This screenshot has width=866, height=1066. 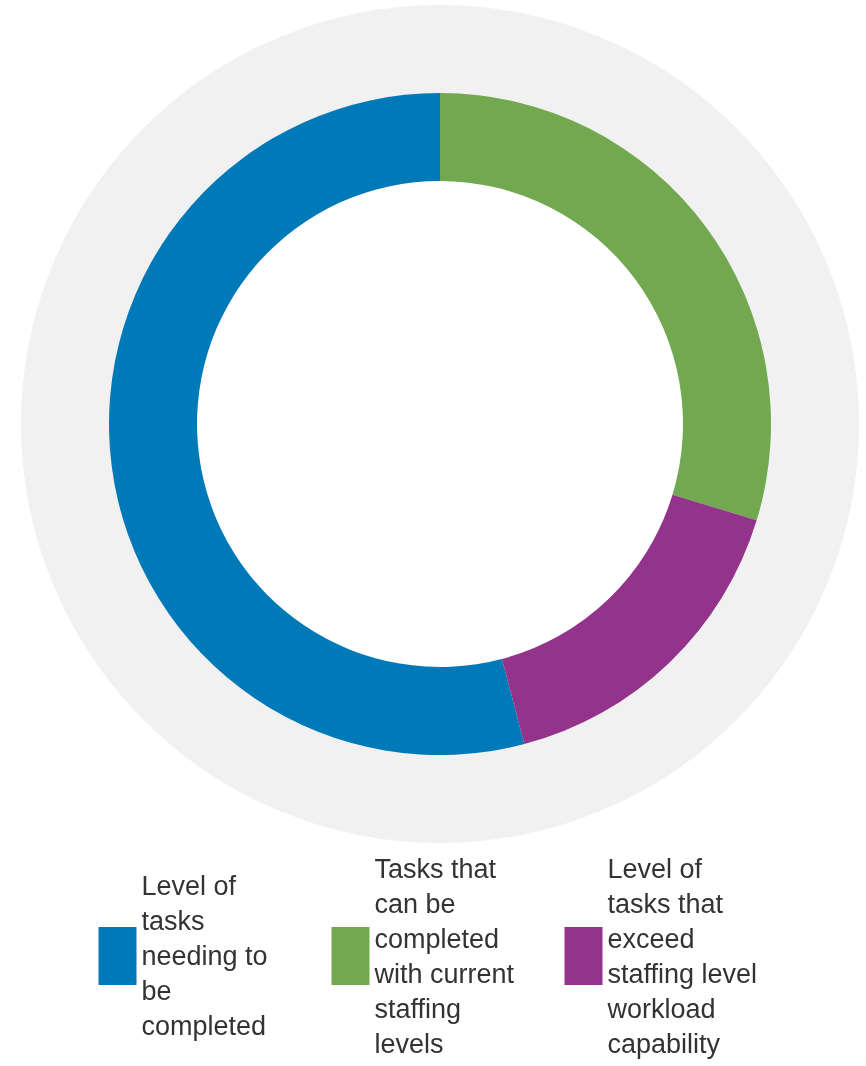 I want to click on legend-label: Level of tasks that exceed staffing level workload capability, so click(x=685, y=956).